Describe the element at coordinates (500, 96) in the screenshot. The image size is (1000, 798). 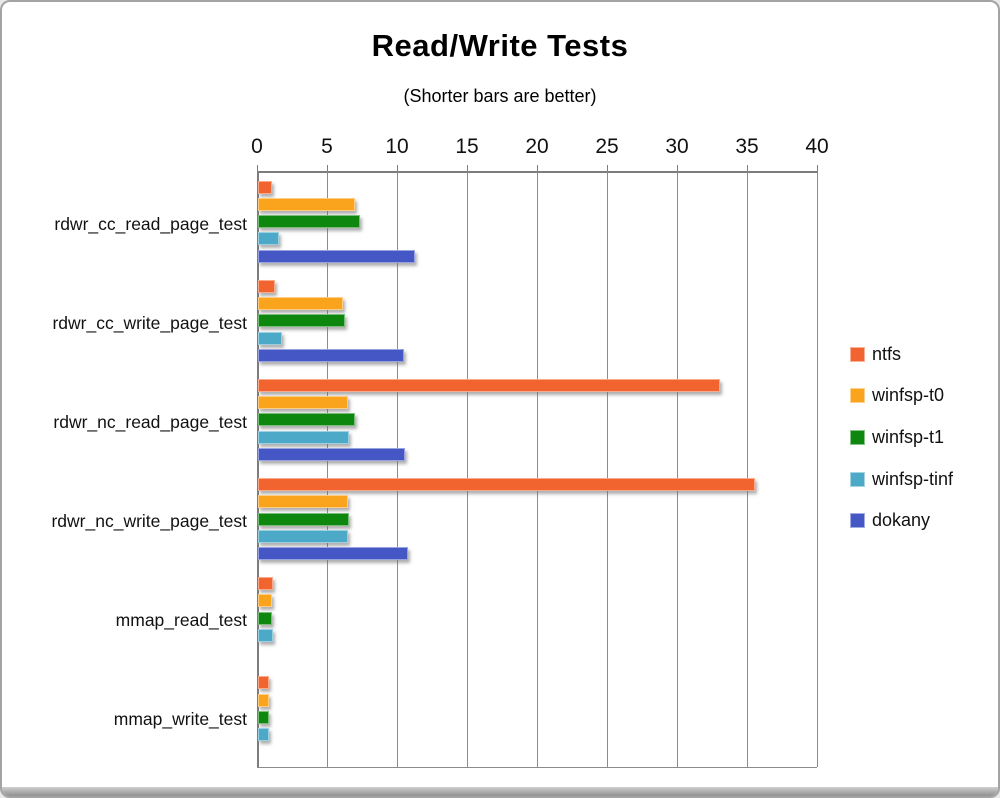
I see `chart-subtitle: (Shorter bars are better)` at that location.